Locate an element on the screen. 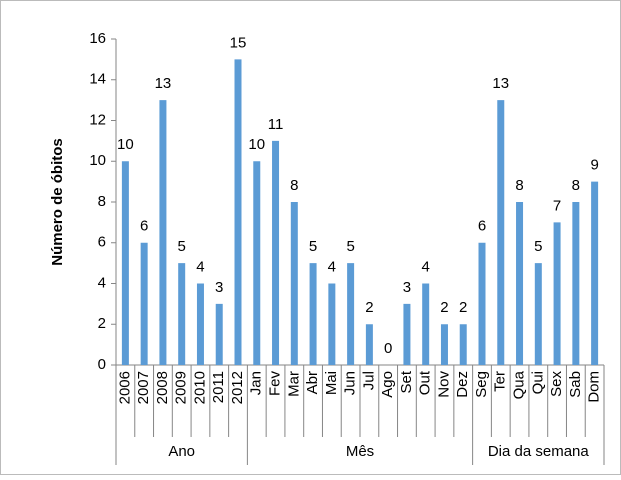 This screenshot has width=621, height=480. x-tick-label: Fev is located at coordinates (275, 384).